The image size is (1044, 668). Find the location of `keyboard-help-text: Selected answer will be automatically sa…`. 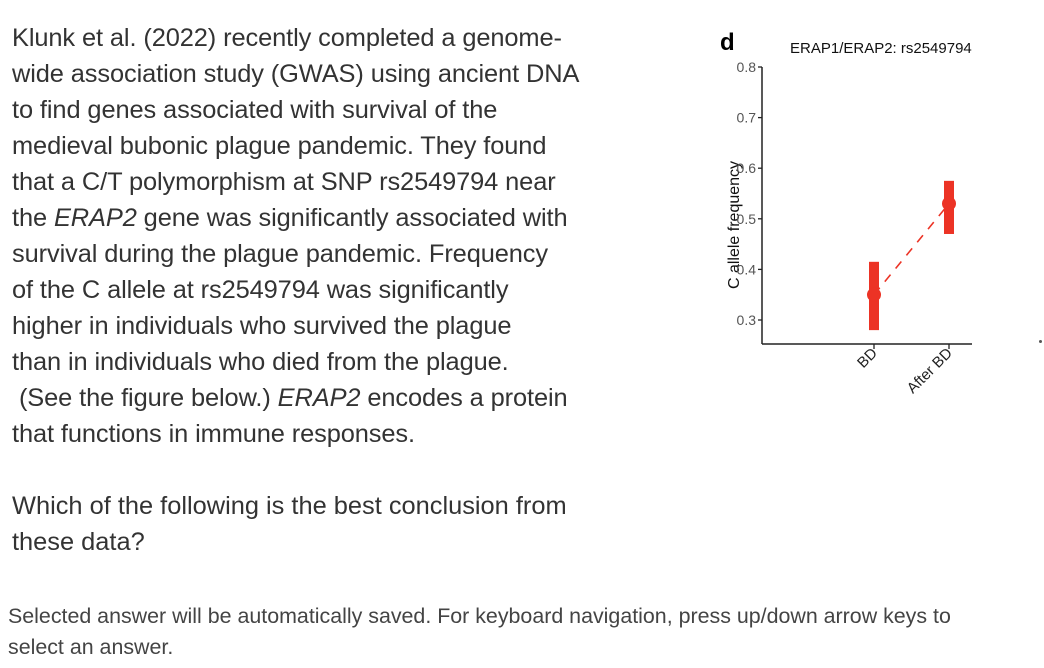

keyboard-help-text: Selected answer will be automatically sa… is located at coordinates (523, 632).